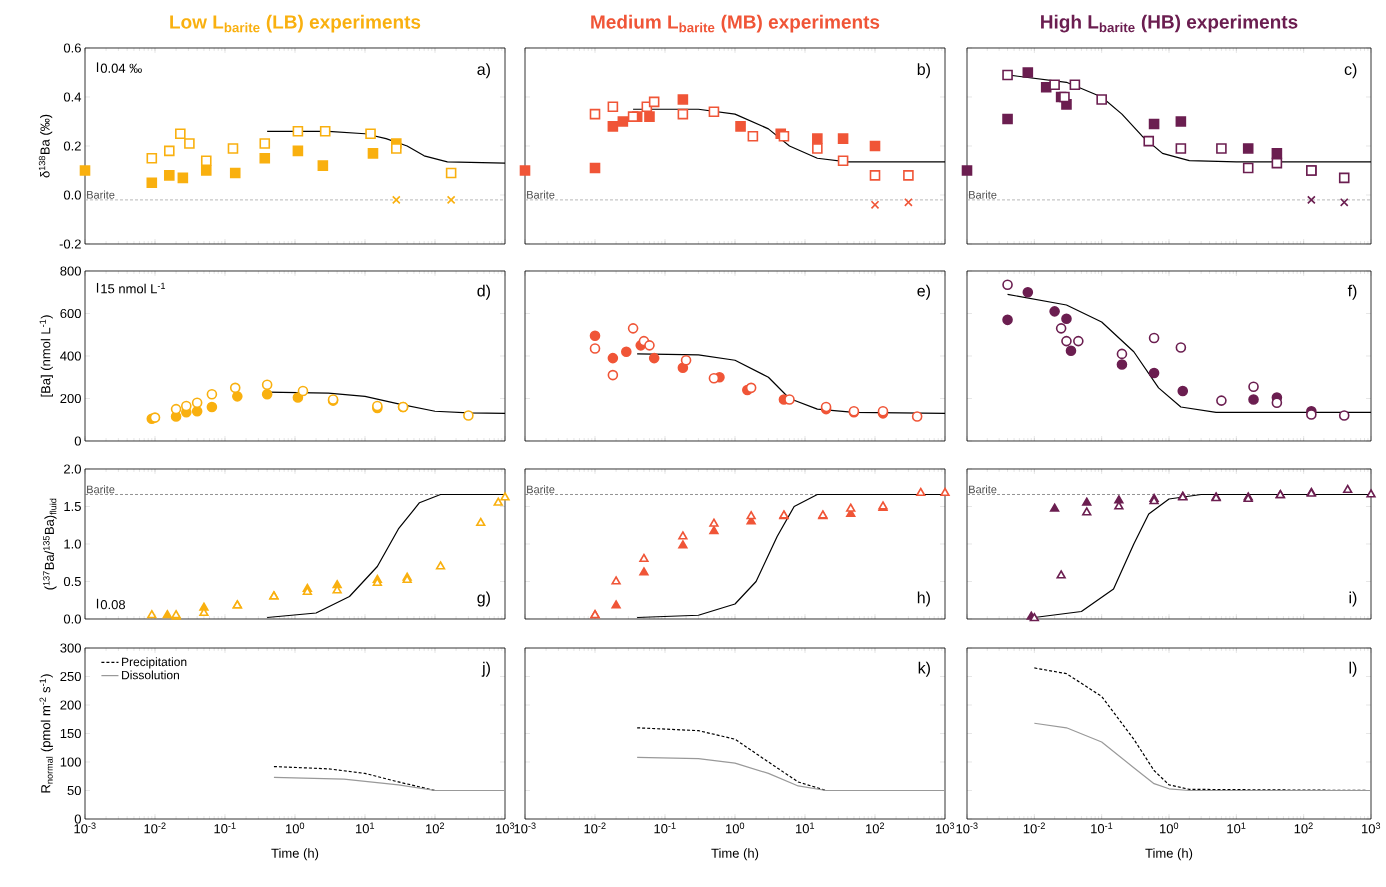 This screenshot has height=887, width=1386. I want to click on y-tick-label: 400, so click(70, 356).